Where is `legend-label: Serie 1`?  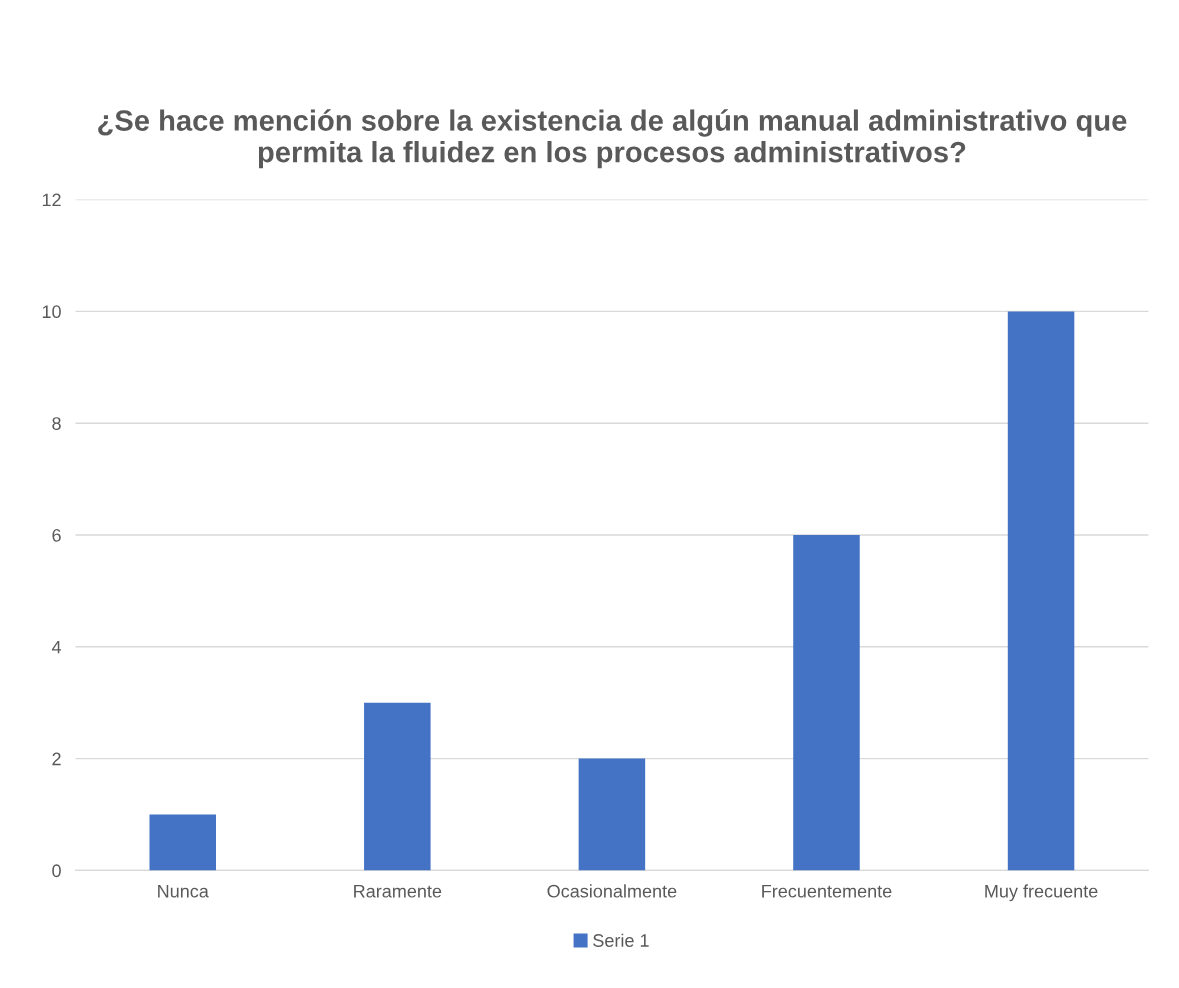 legend-label: Serie 1 is located at coordinates (621, 940).